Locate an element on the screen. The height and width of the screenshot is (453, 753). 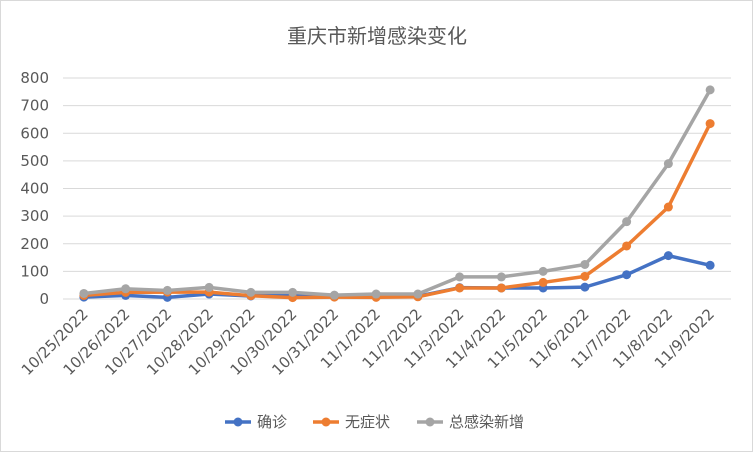
y-tick-label: 0 is located at coordinates (44, 299).